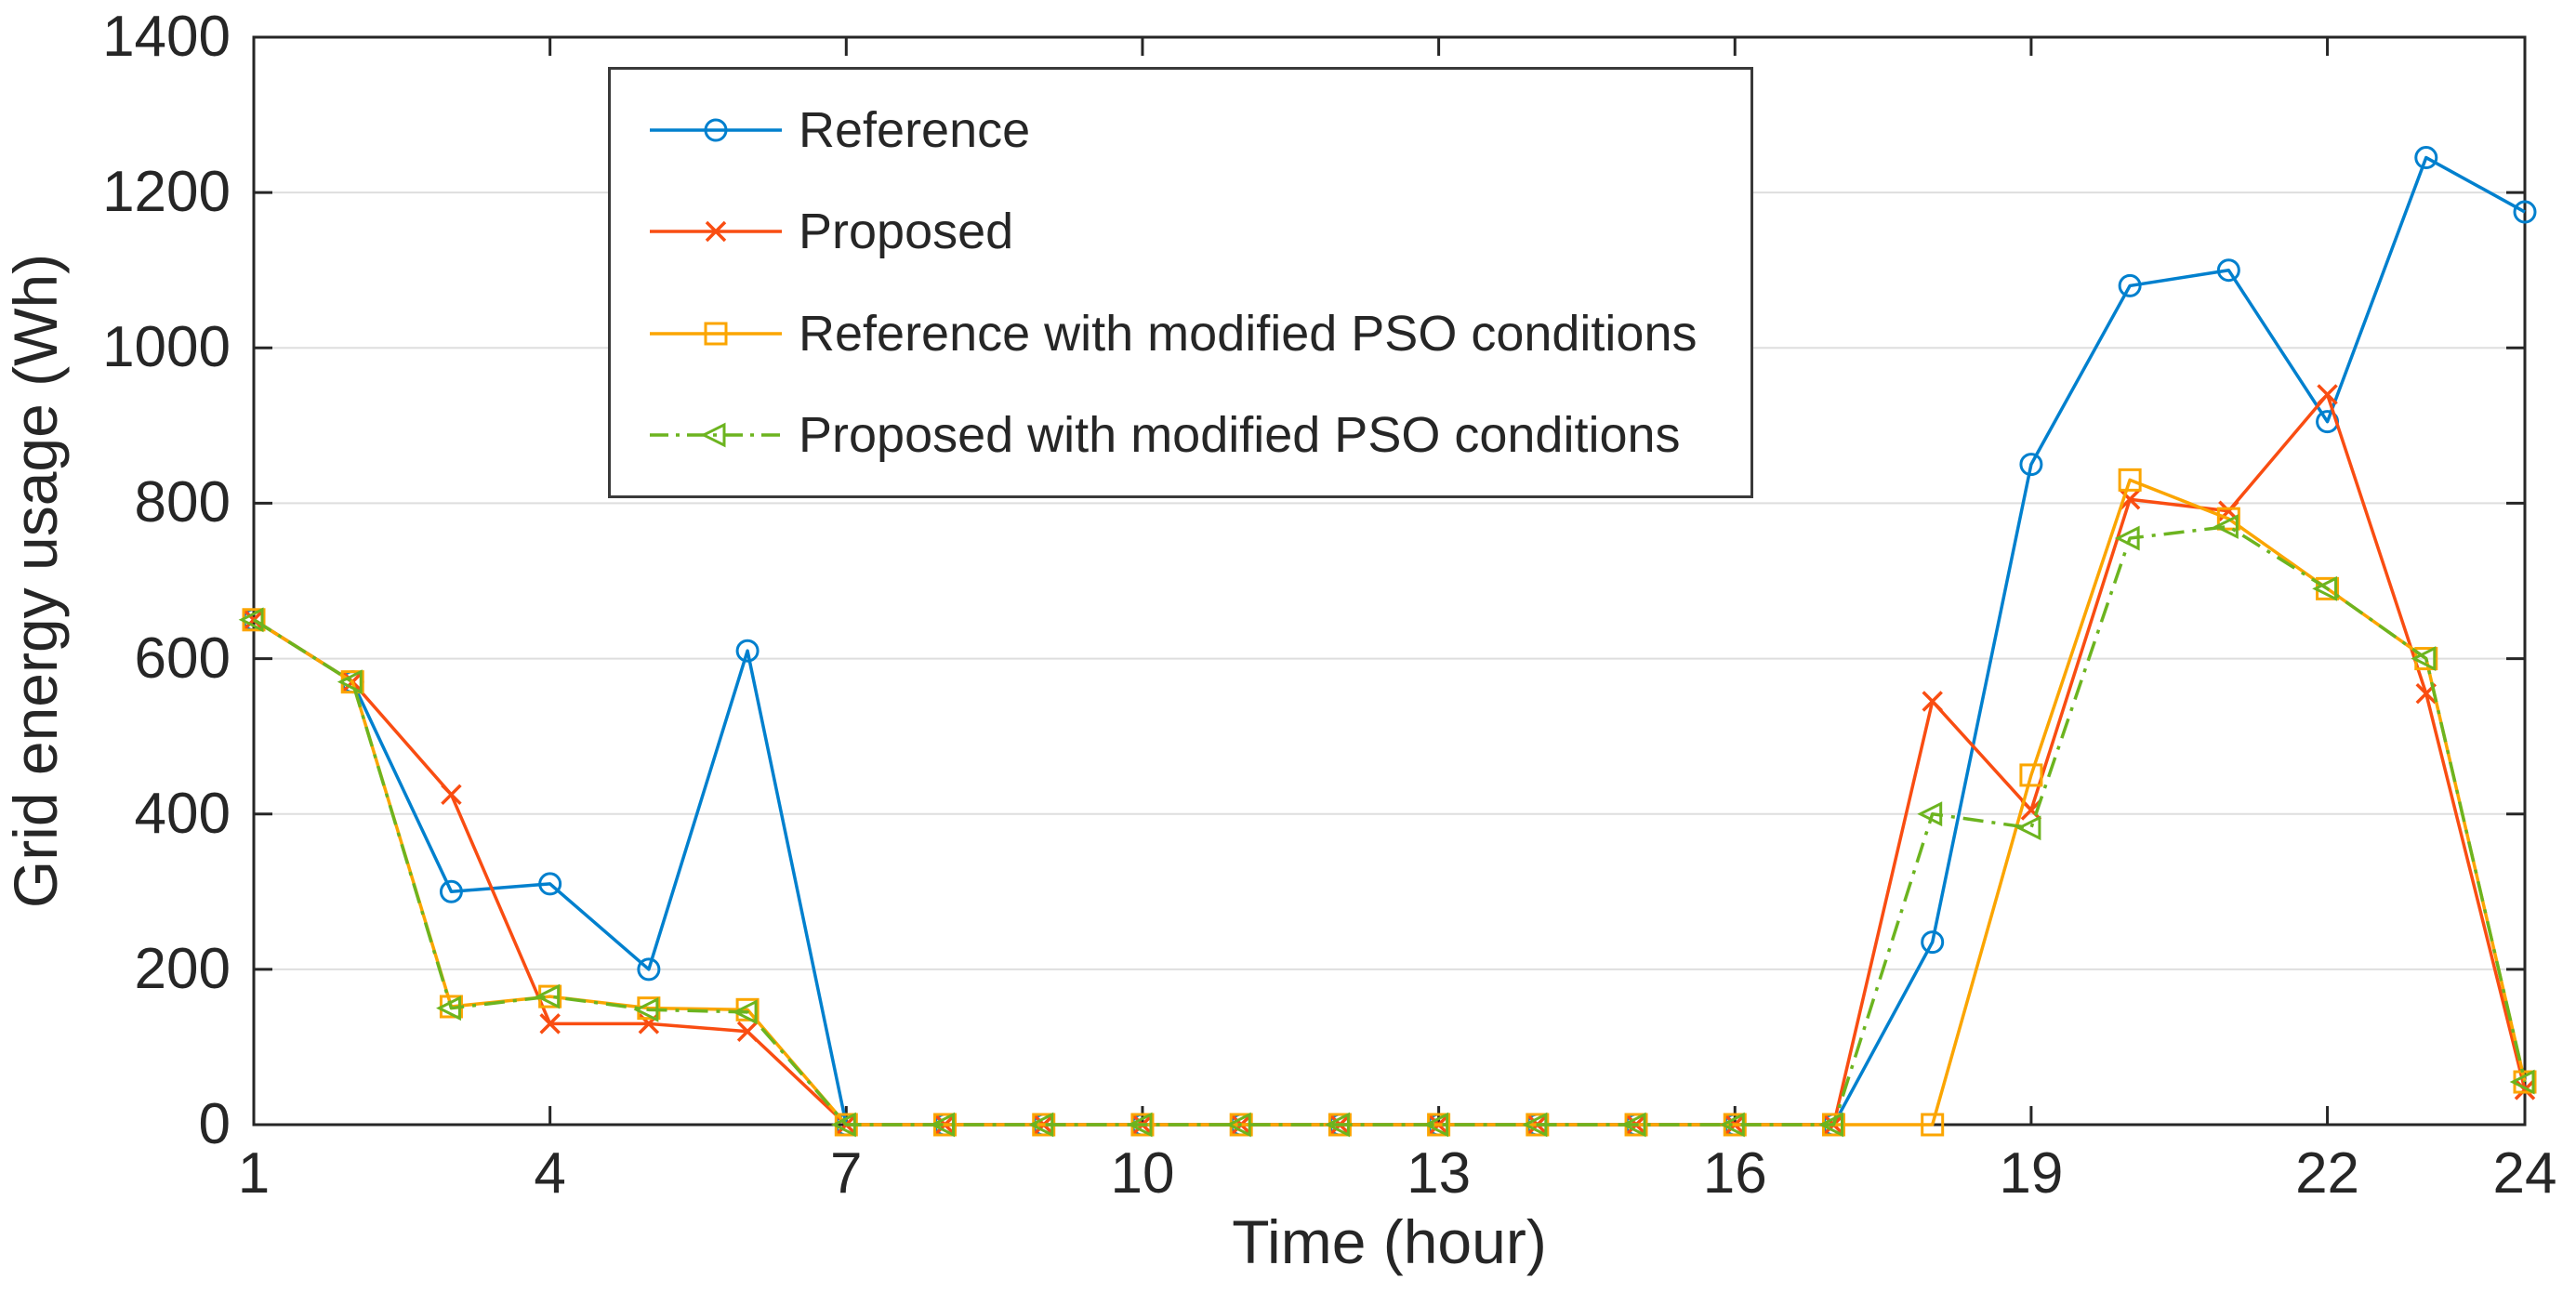 The height and width of the screenshot is (1305, 2576). What do you see at coordinates (254, 1173) in the screenshot?
I see `x-tick-label: 1` at bounding box center [254, 1173].